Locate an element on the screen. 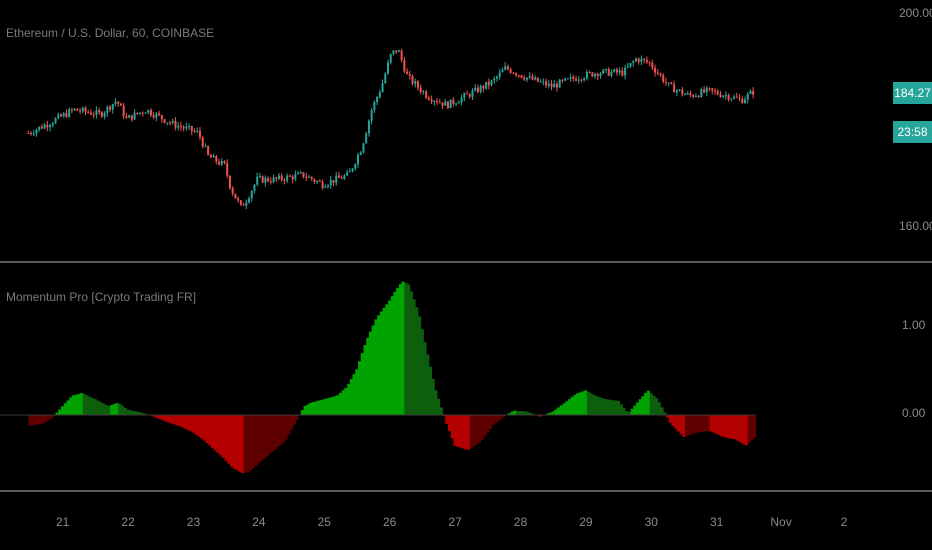 The width and height of the screenshot is (932, 550). time-tick-label: 23 is located at coordinates (193, 522).